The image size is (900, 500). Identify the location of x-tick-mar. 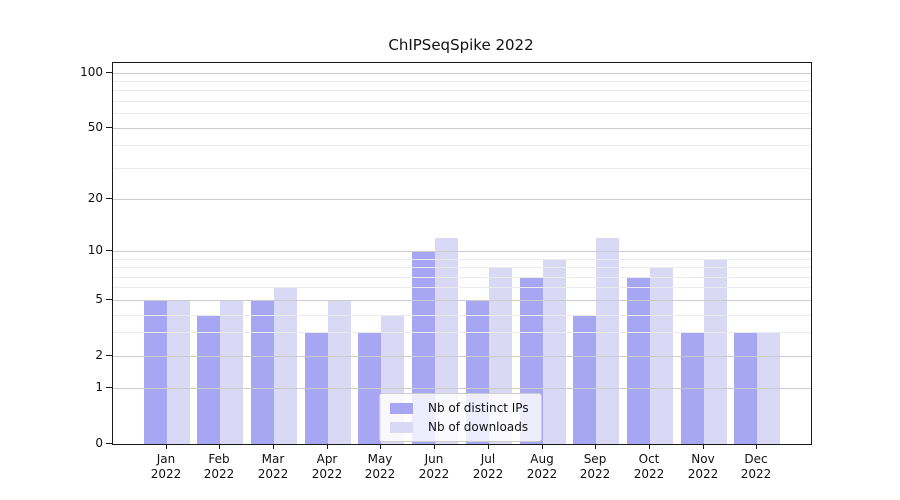
(273, 446).